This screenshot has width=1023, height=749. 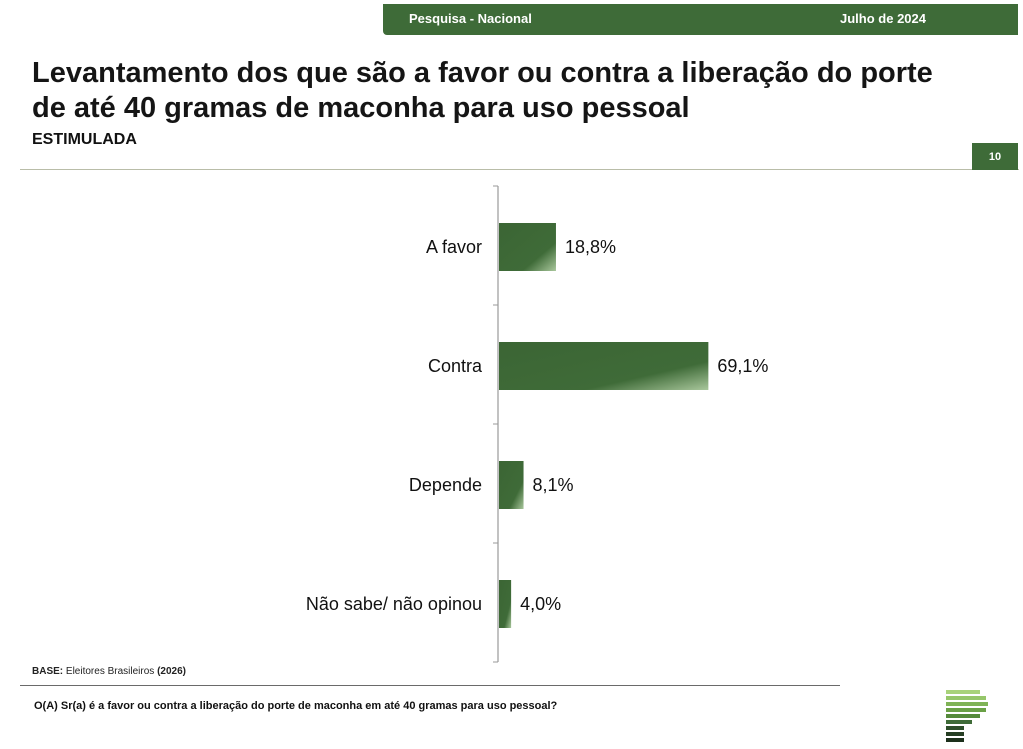 I want to click on category-label: Depende, so click(x=445, y=485).